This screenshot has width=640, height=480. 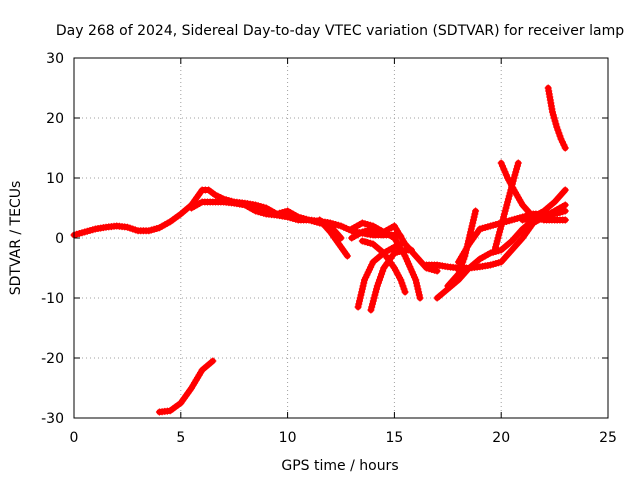 I want to click on y-axis-label: SDTVAR / TECUs, so click(x=16, y=238).